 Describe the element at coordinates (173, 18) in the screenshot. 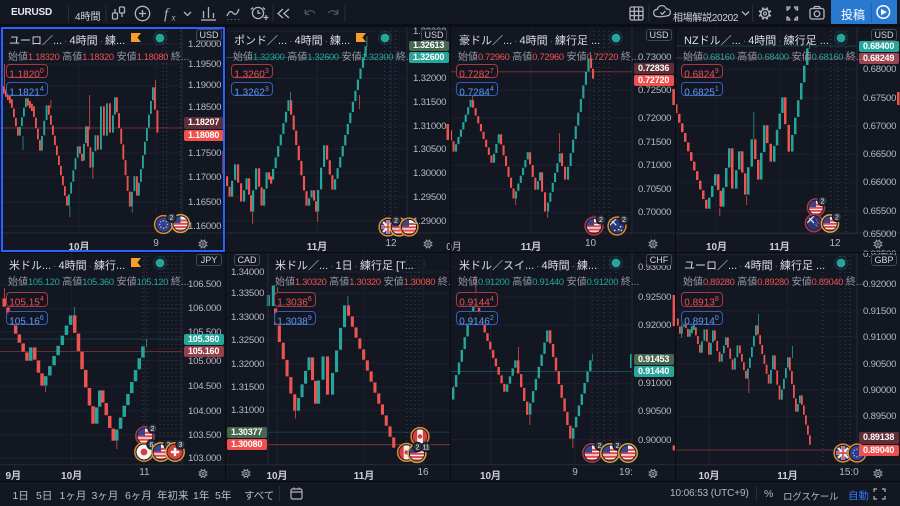

I see `svg-text: x` at that location.